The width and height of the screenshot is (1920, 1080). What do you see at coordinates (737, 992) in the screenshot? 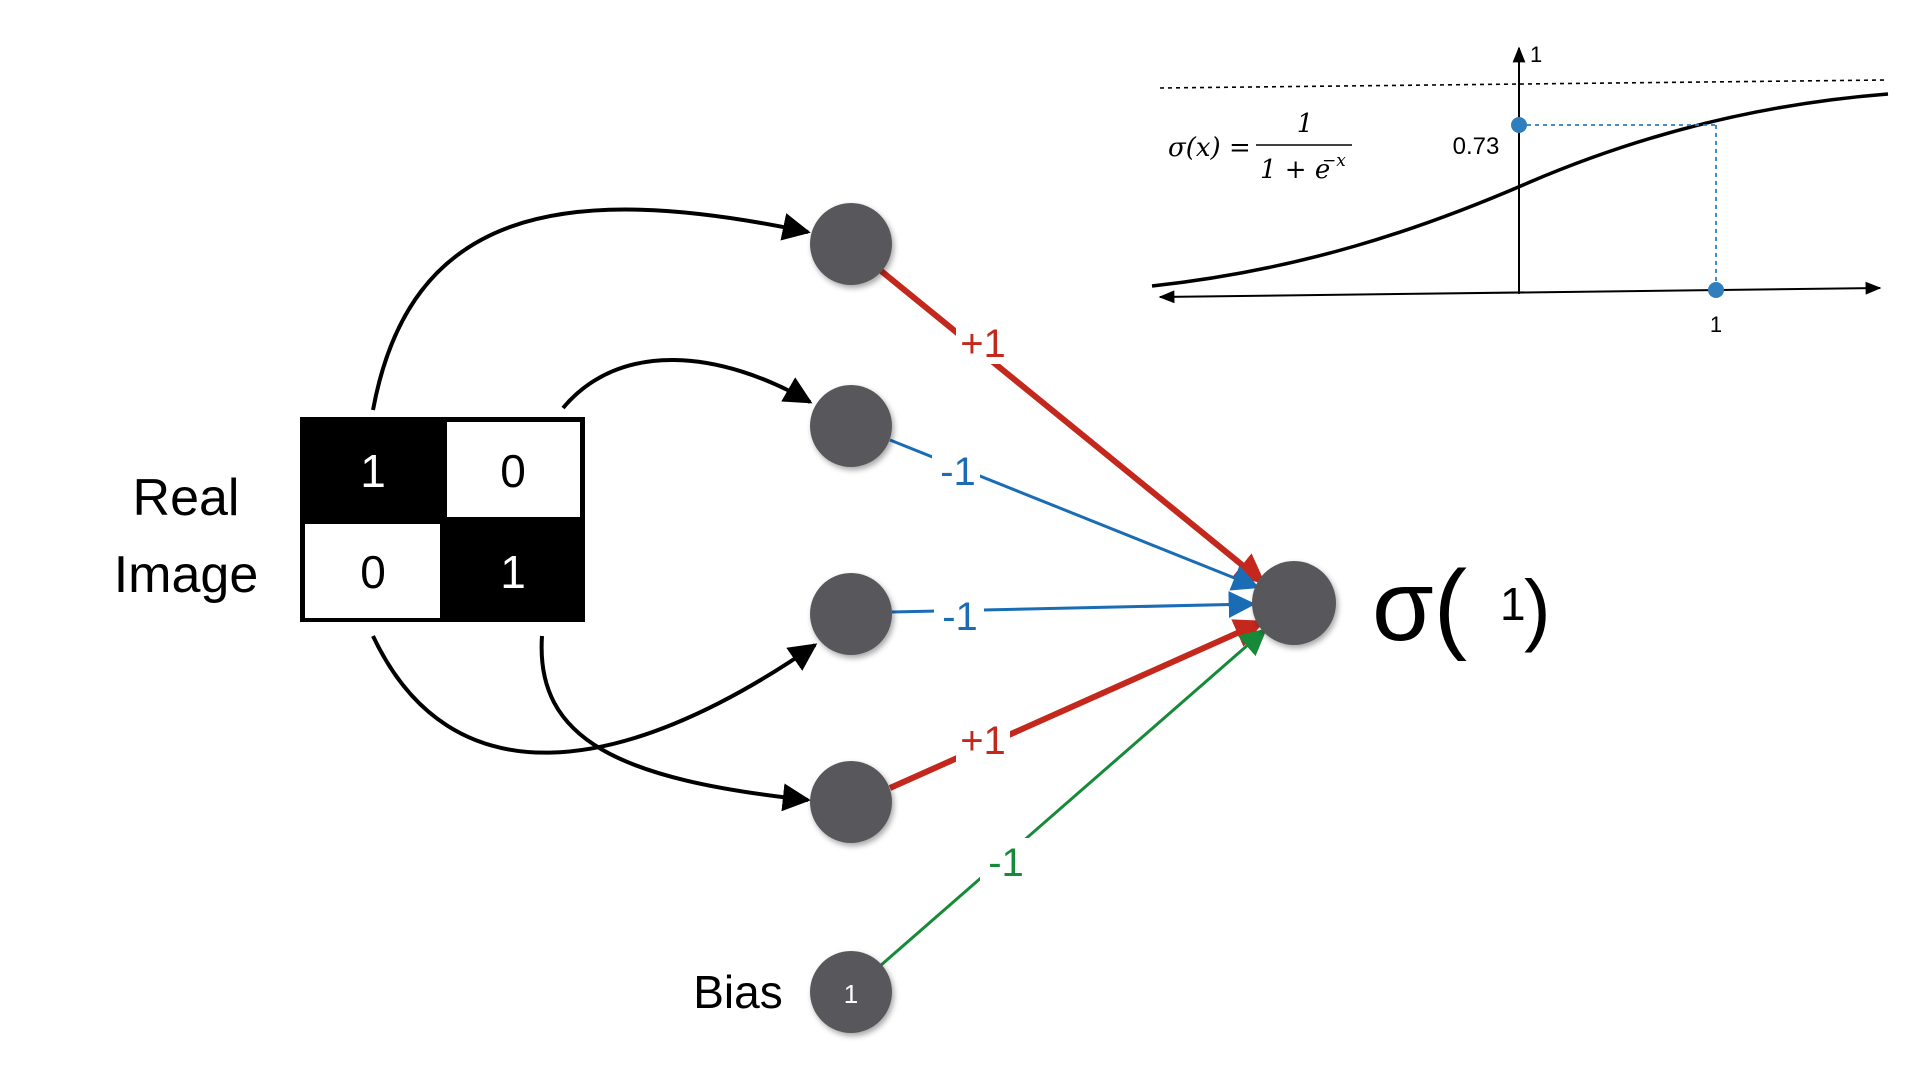
I see `bias-label: Bias` at bounding box center [737, 992].